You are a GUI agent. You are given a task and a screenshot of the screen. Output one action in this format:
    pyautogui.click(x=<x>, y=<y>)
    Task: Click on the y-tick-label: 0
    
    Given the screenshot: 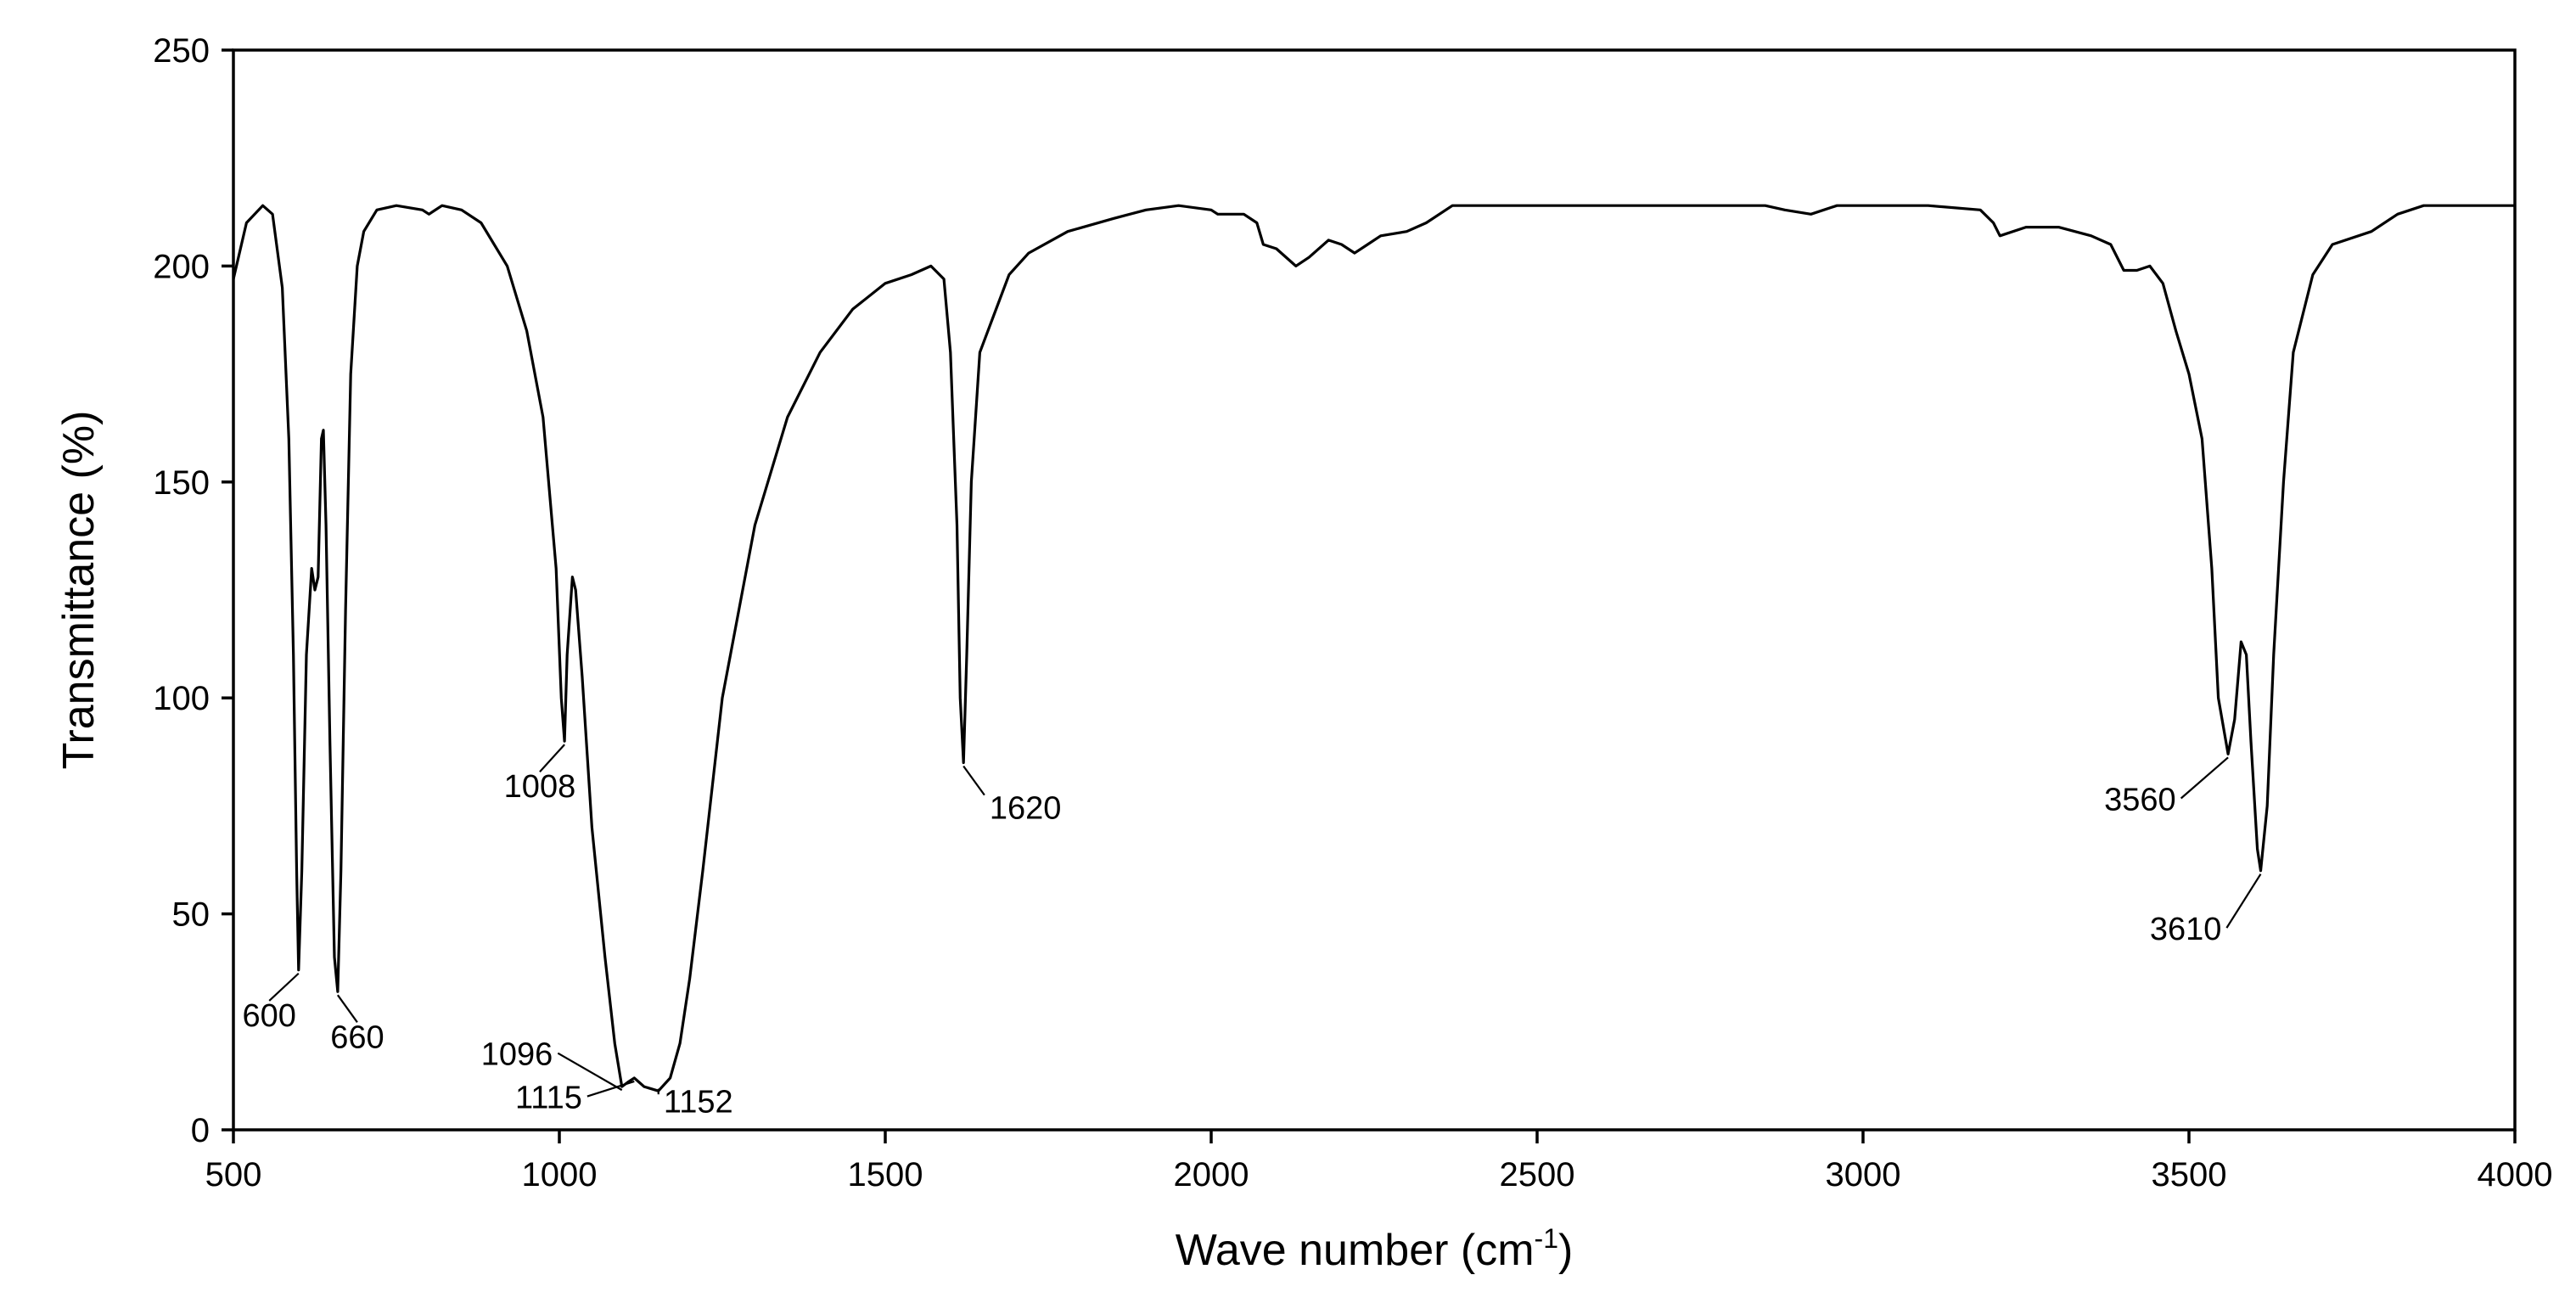 What is the action you would take?
    pyautogui.click(x=200, y=1130)
    